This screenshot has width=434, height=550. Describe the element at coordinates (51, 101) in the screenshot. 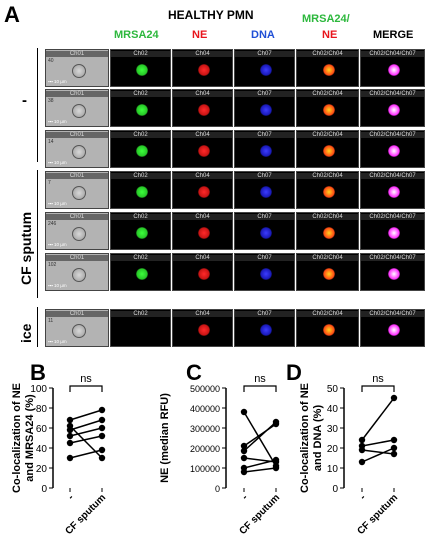

I see `event-number: 38` at that location.